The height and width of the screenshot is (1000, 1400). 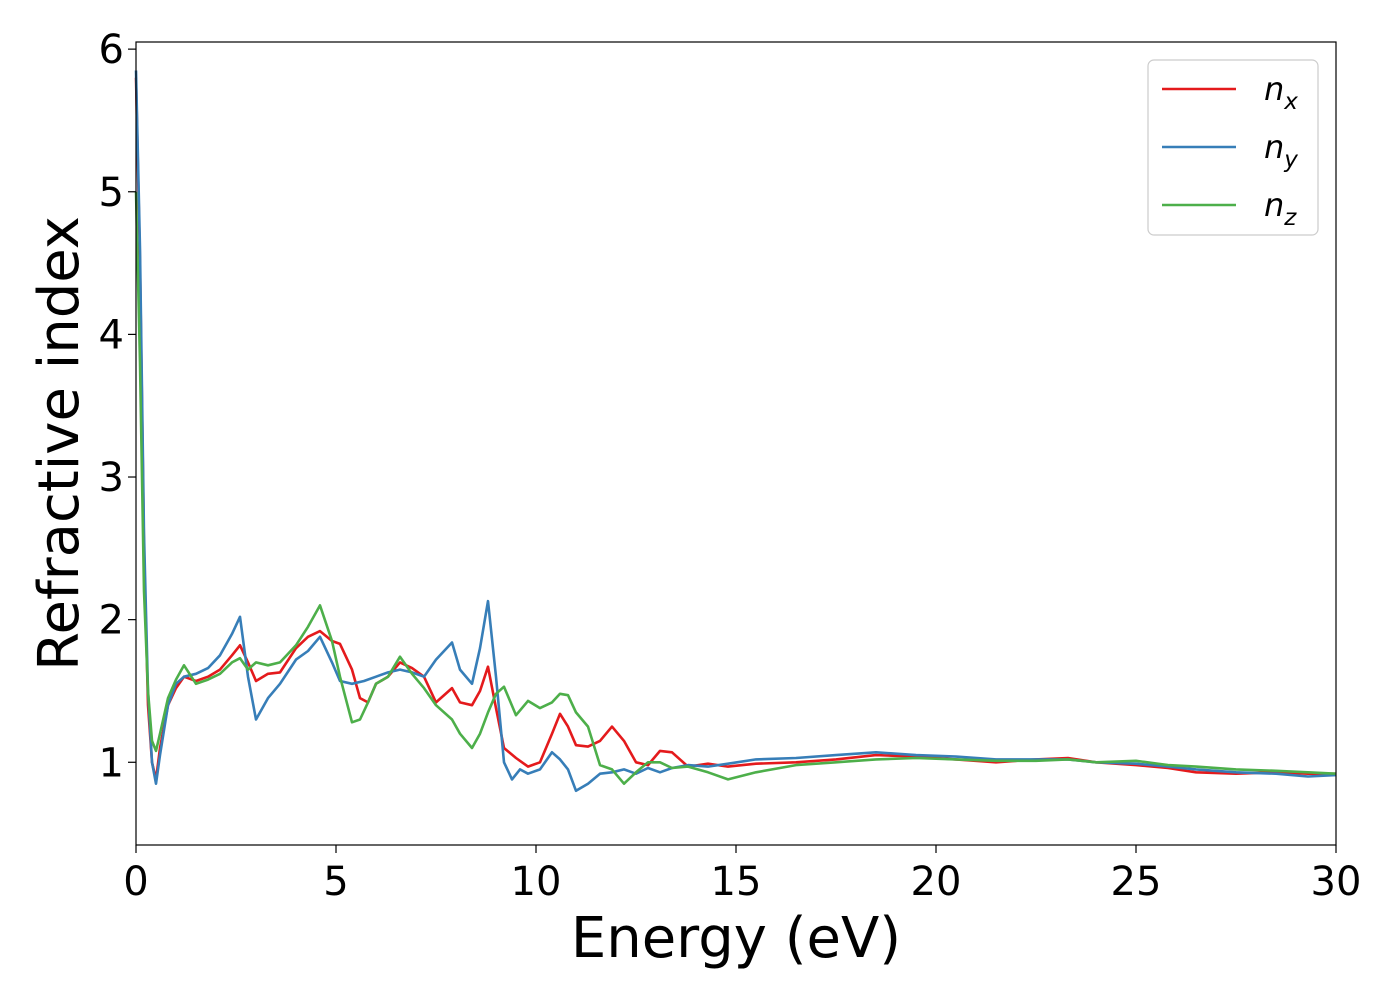 I want to click on x-tick-label: 0, so click(x=135, y=882).